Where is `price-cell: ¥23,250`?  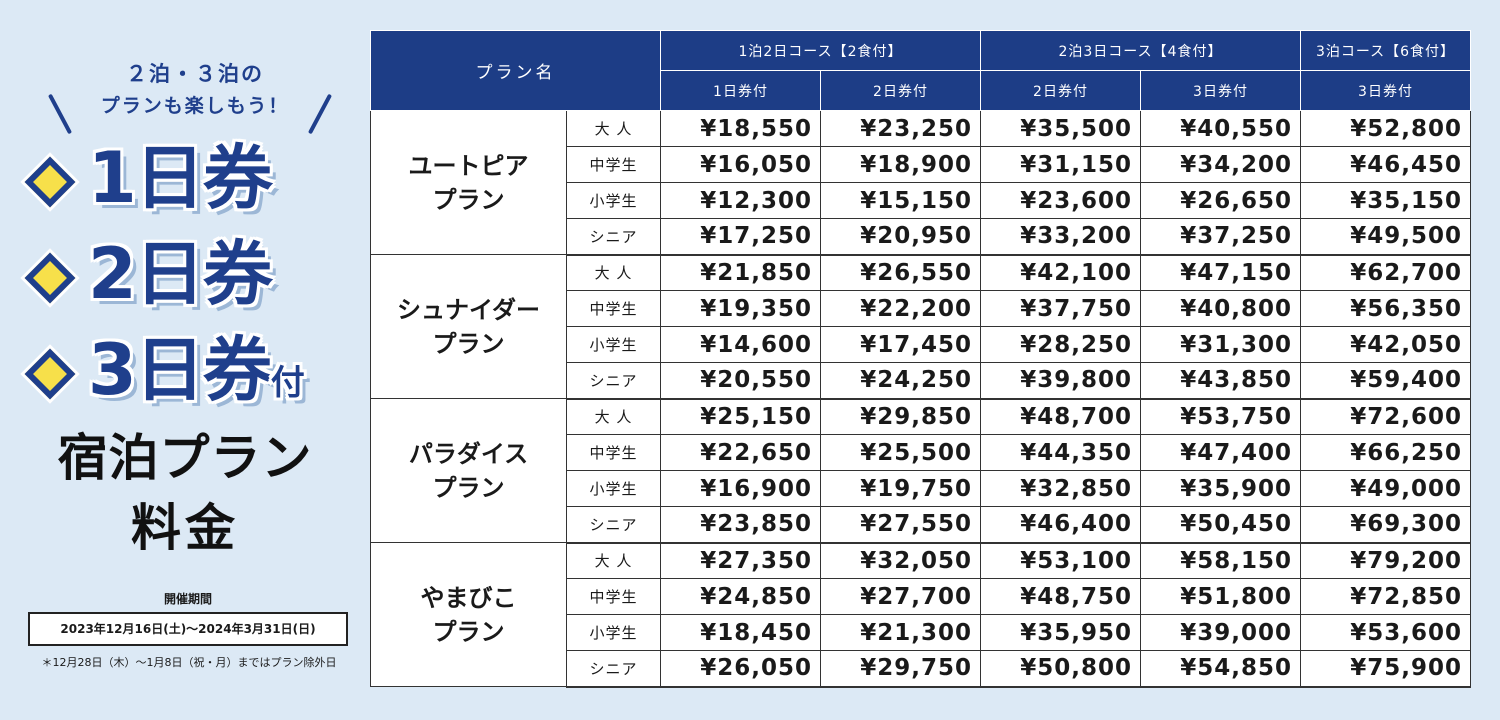 price-cell: ¥23,250 is located at coordinates (900, 128).